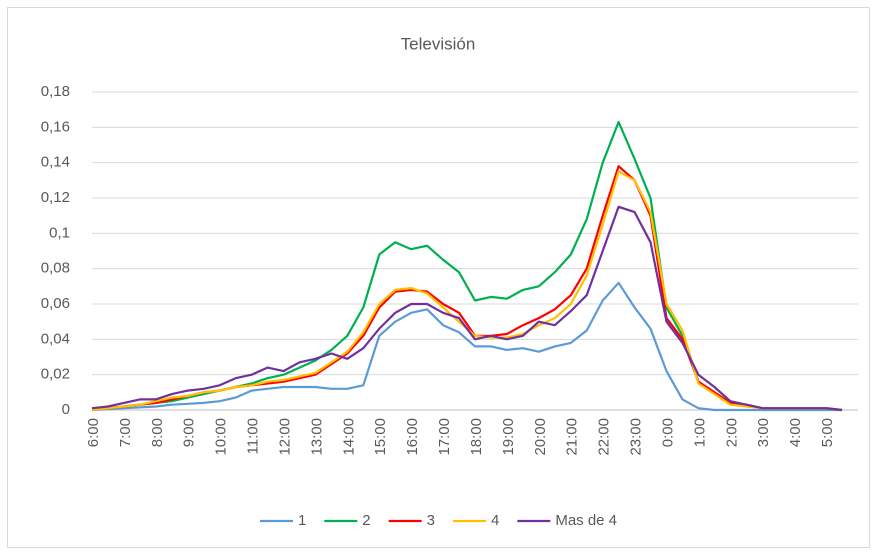 This screenshot has height=553, width=877. What do you see at coordinates (495, 520) in the screenshot?
I see `legend-label: 4` at bounding box center [495, 520].